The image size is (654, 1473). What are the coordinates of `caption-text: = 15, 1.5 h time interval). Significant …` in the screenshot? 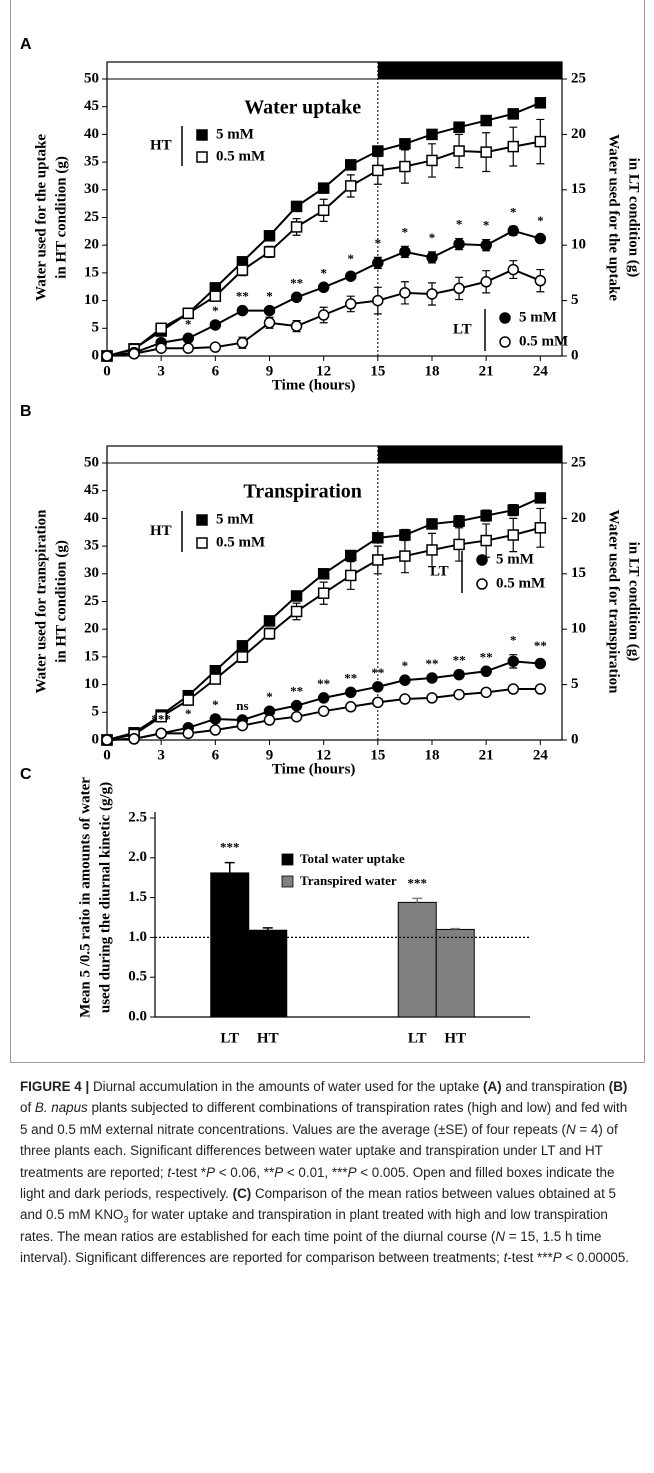 It's located at (311, 1247).